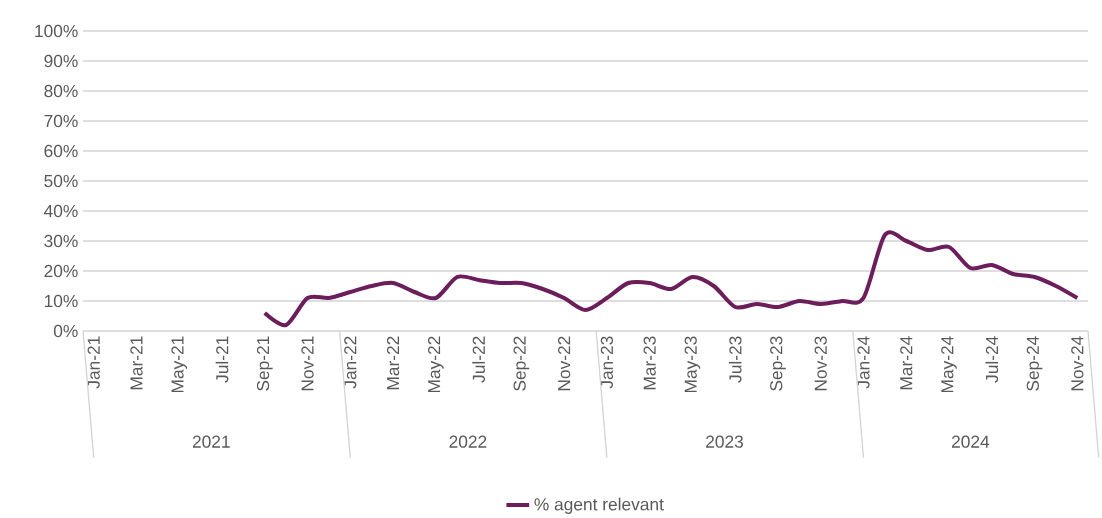  I want to click on x-tick-label: Jan-24, so click(863, 362).